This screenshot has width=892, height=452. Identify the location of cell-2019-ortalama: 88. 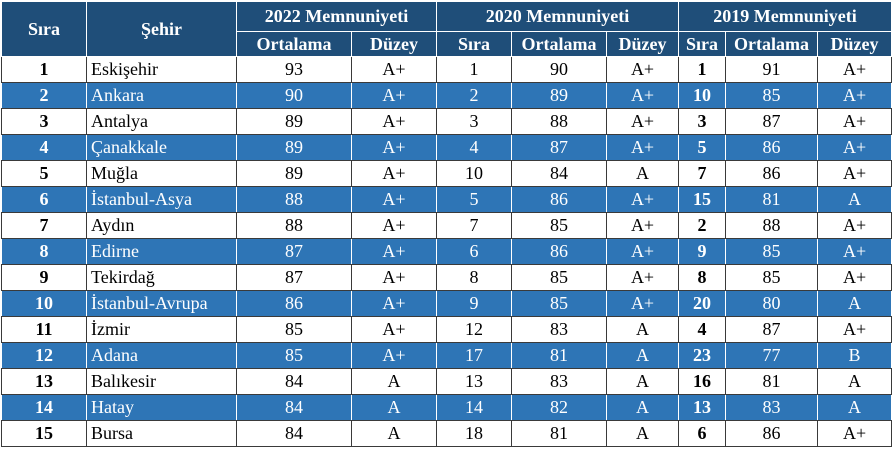
(772, 225).